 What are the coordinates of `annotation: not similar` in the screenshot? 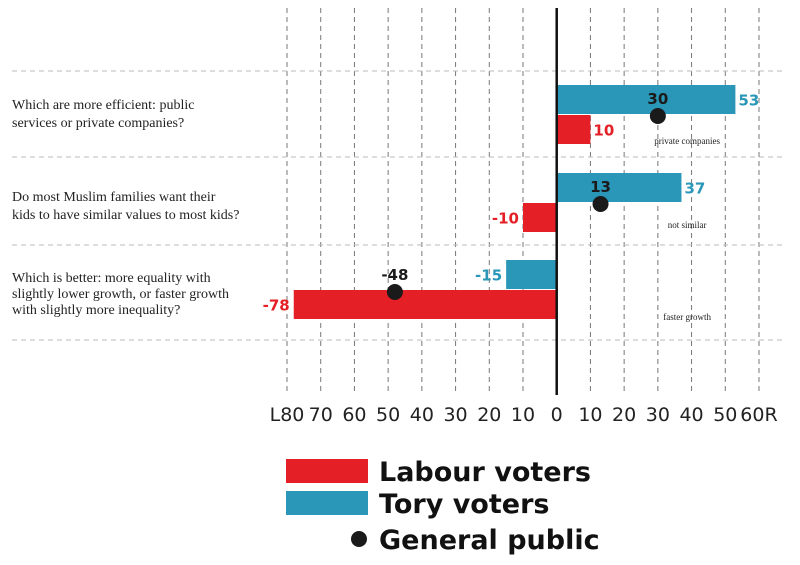 It's located at (687, 225).